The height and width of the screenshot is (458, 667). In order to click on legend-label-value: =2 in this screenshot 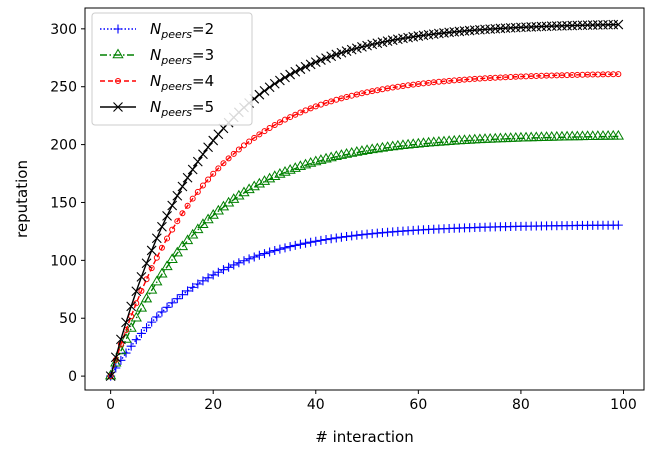, I will do `click(203, 29)`.